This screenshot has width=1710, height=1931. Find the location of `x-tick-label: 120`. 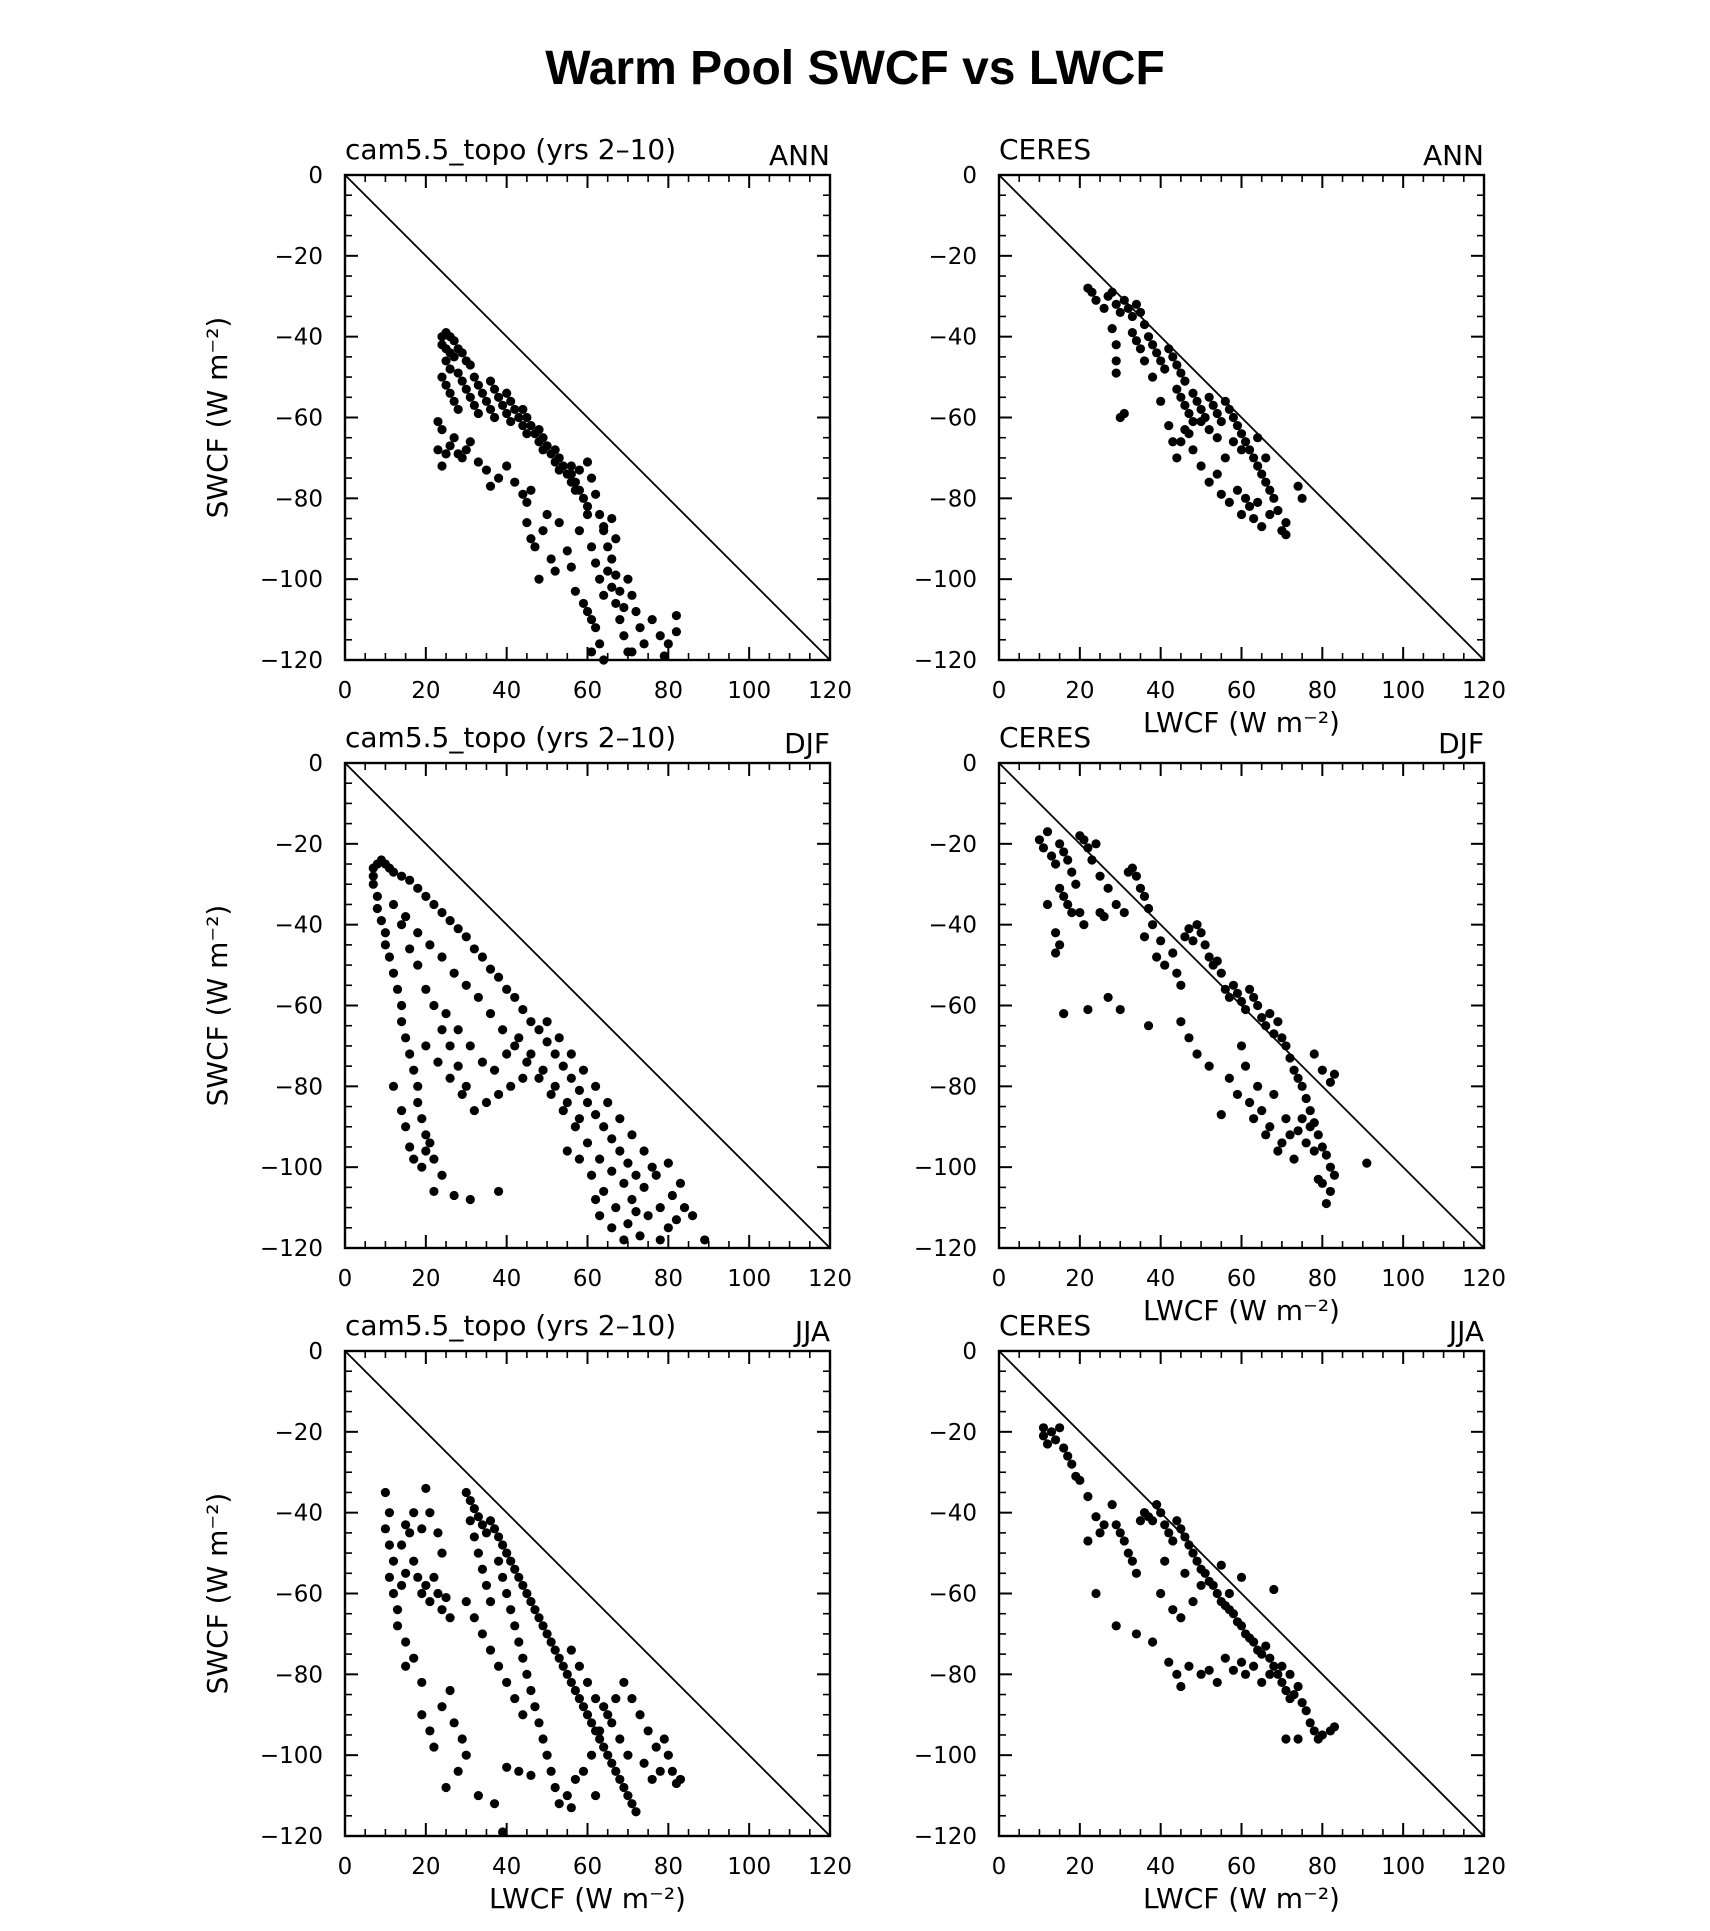

x-tick-label: 120 is located at coordinates (830, 691).